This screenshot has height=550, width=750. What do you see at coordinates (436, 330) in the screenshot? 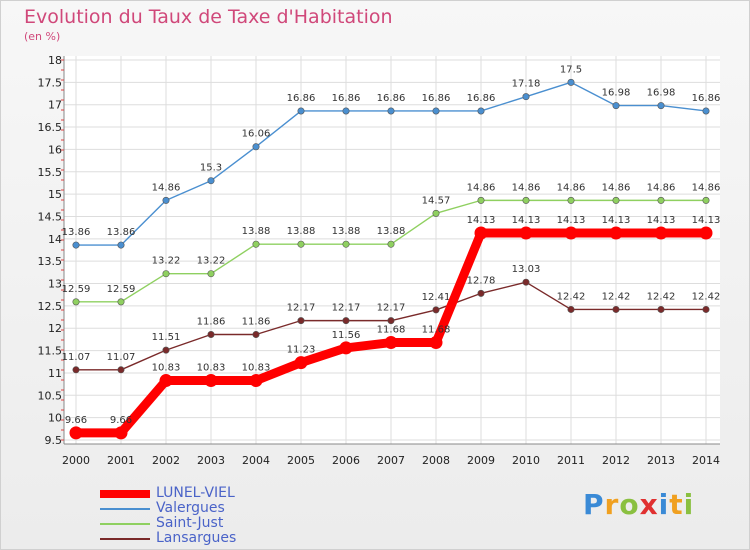
I see `data-label: 11.68` at bounding box center [436, 330].